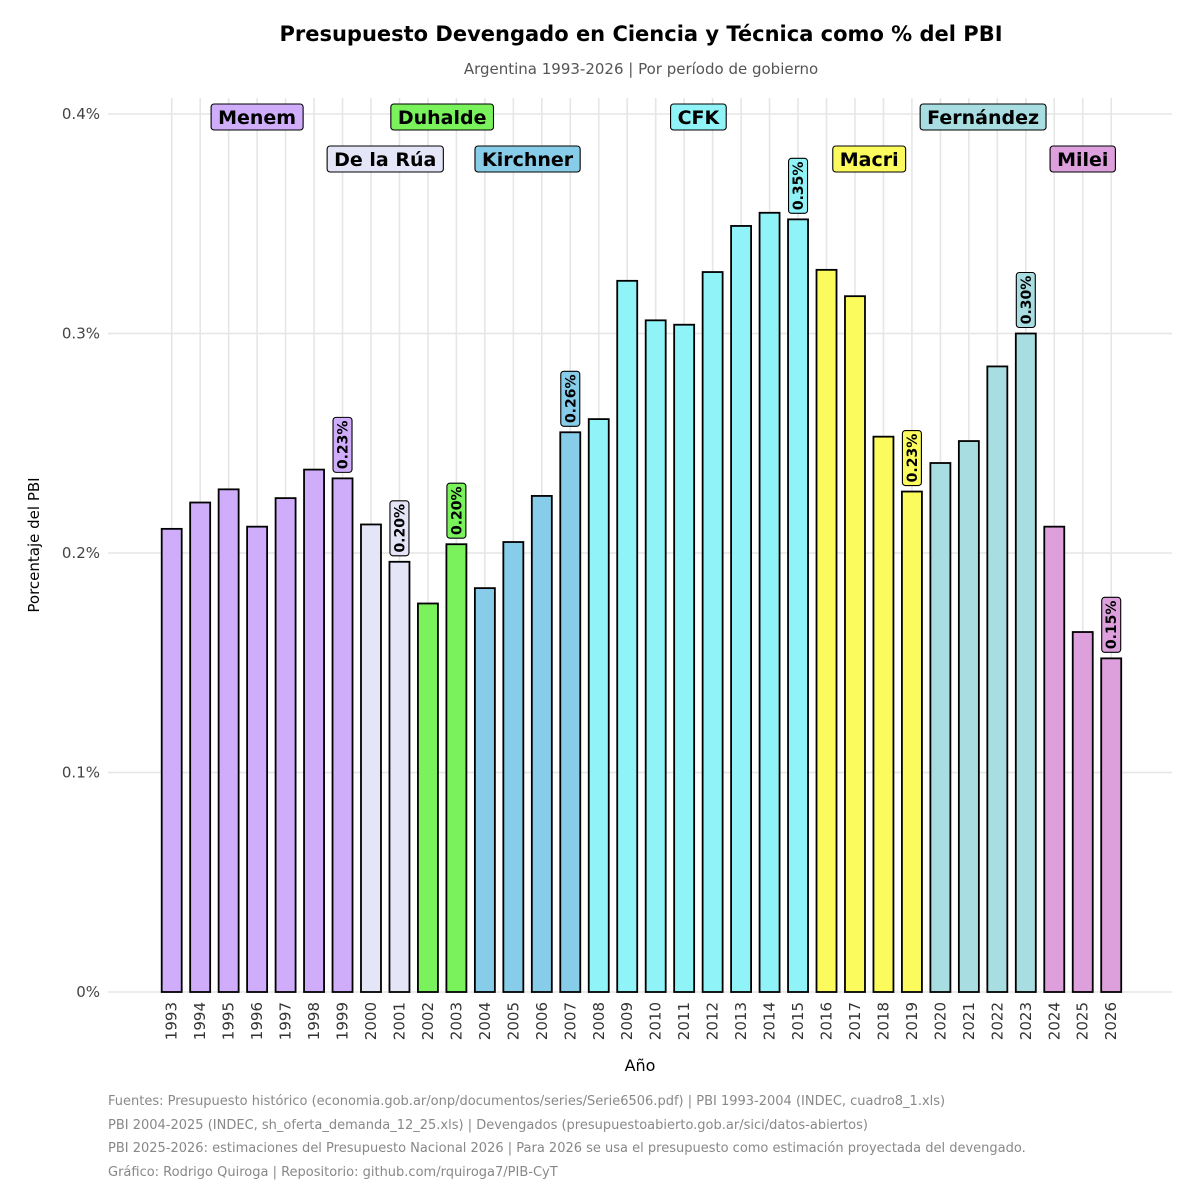  I want to click on x-tick-label: 2012, so click(713, 1021).